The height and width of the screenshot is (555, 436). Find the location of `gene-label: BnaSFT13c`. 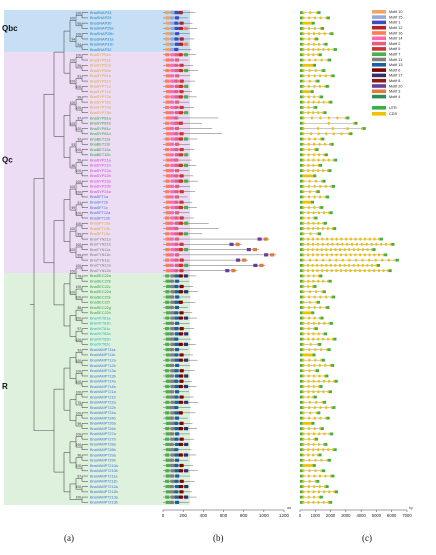

gene-label: BnaSFT13c is located at coordinates (100, 234).